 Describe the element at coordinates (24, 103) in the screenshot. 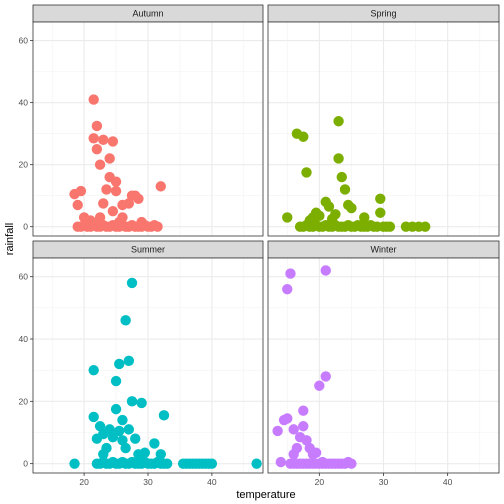

I see `y-tick-label: 40` at that location.